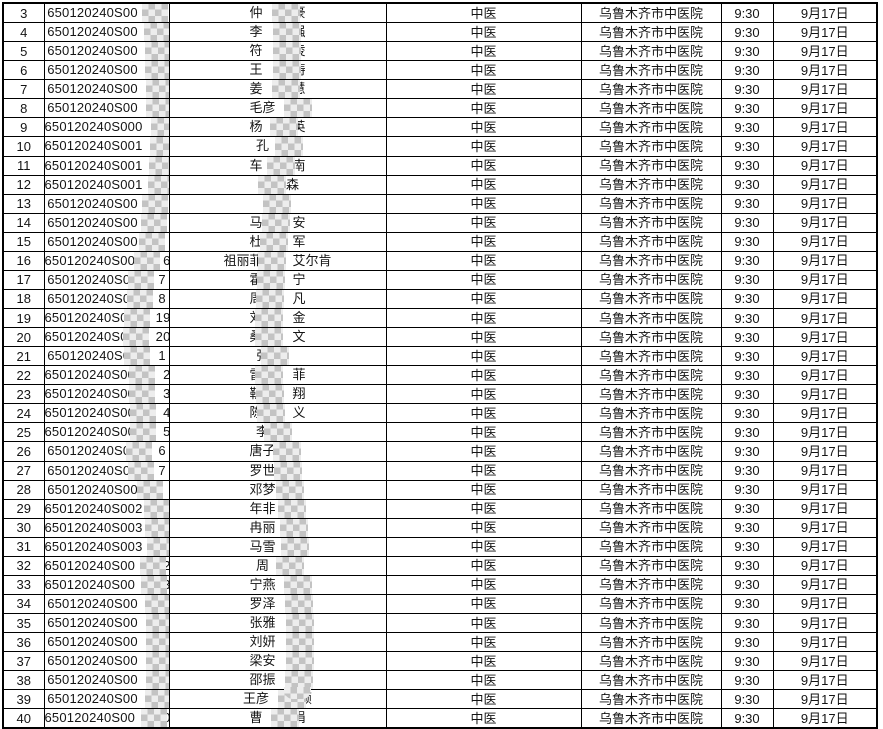  Describe the element at coordinates (23, 337) in the screenshot. I see `row-number-cell: 20` at that location.